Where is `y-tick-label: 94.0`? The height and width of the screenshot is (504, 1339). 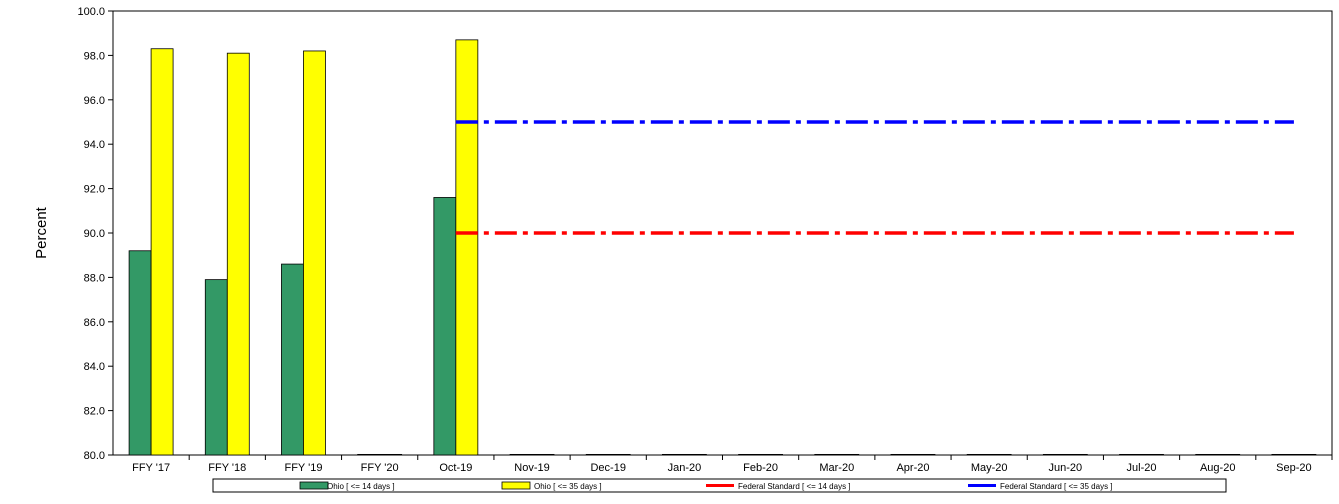
y-tick-label: 94.0 is located at coordinates (94, 145).